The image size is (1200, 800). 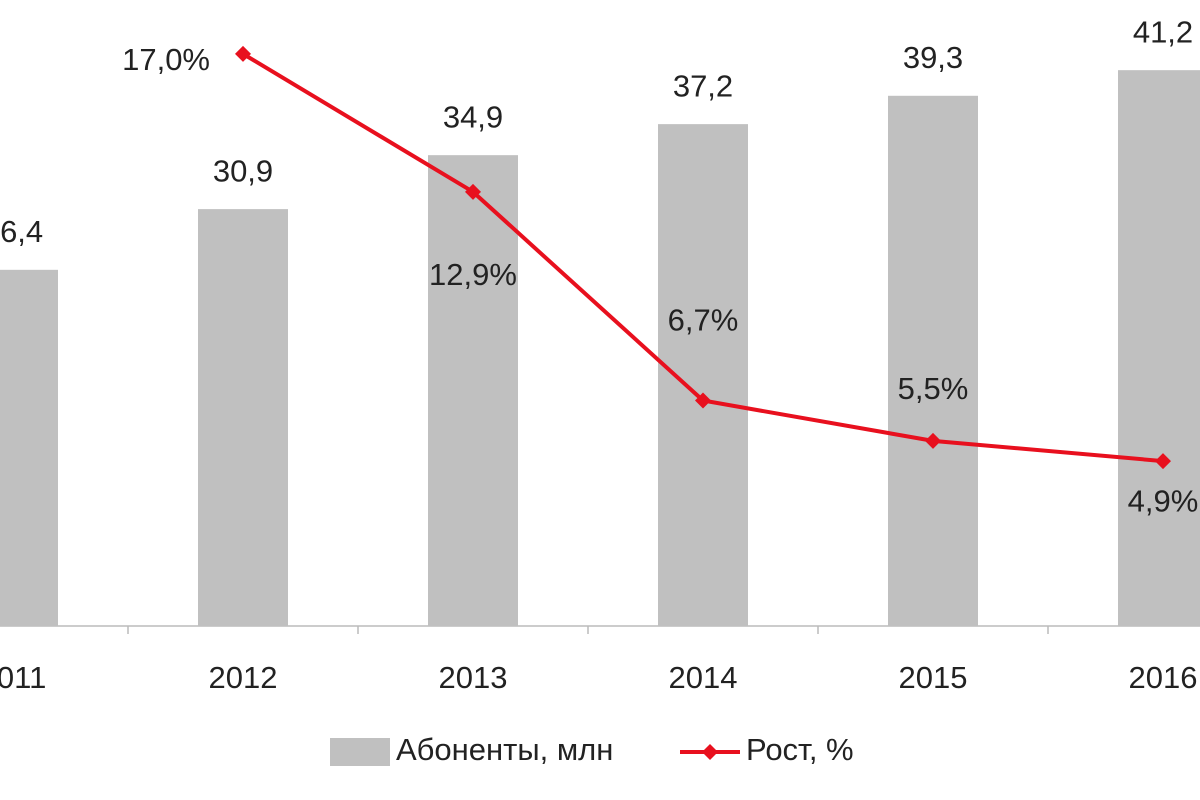 What do you see at coordinates (710, 752) in the screenshot?
I see `legend-marker` at bounding box center [710, 752].